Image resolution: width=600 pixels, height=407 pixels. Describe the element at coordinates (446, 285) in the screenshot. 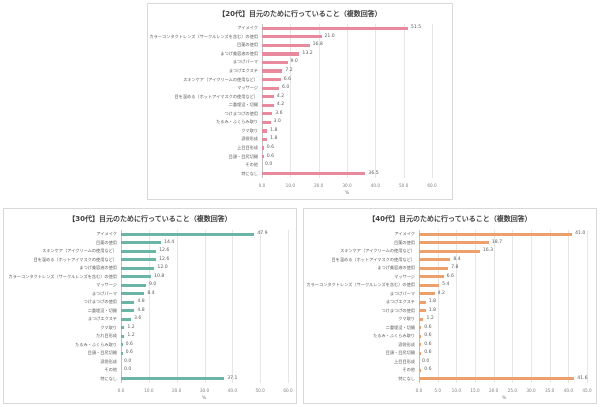

I see `bar-row: カラーコンタクトレンズ（サークルレンズを含む）の使用 5.4` at that location.